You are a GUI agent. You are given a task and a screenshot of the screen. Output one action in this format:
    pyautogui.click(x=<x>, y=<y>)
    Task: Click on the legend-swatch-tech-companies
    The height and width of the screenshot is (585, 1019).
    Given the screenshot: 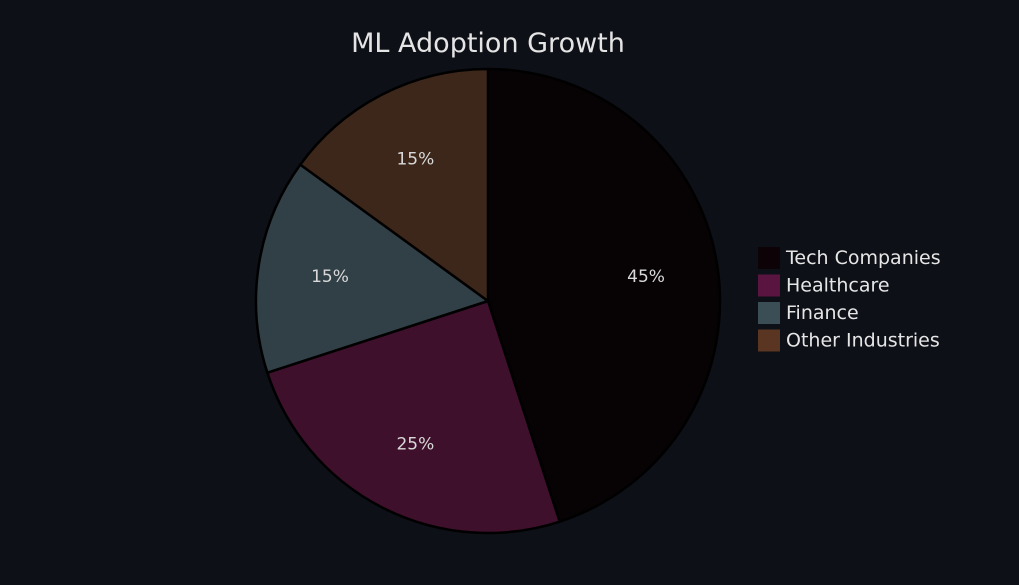 What is the action you would take?
    pyautogui.click(x=769, y=258)
    